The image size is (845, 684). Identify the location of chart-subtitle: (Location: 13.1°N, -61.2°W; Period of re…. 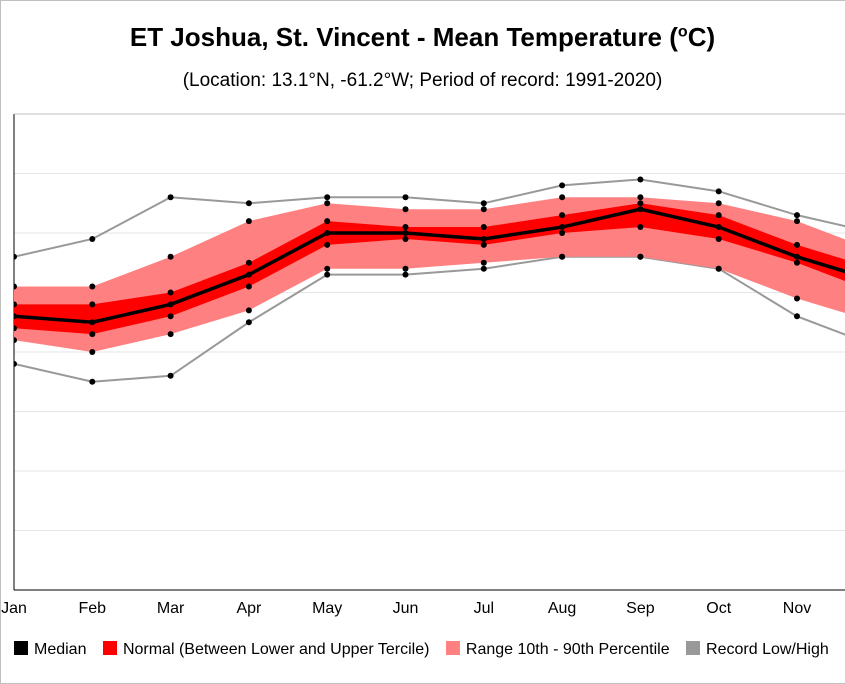
(422, 80).